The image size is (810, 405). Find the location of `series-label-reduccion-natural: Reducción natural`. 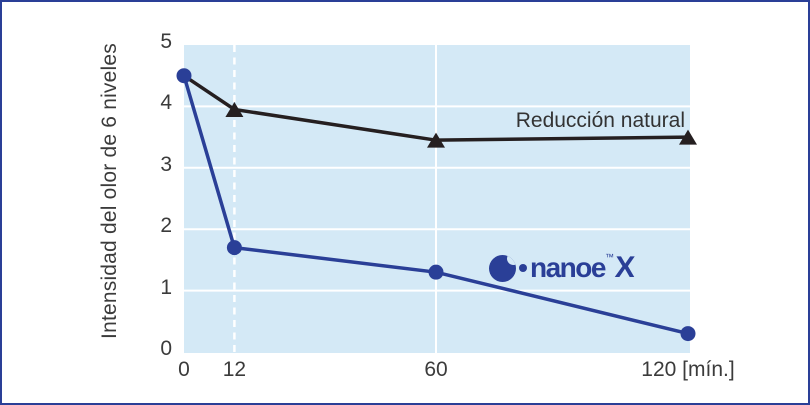

series-label-reduccion-natural: Reducción natural is located at coordinates (600, 120).